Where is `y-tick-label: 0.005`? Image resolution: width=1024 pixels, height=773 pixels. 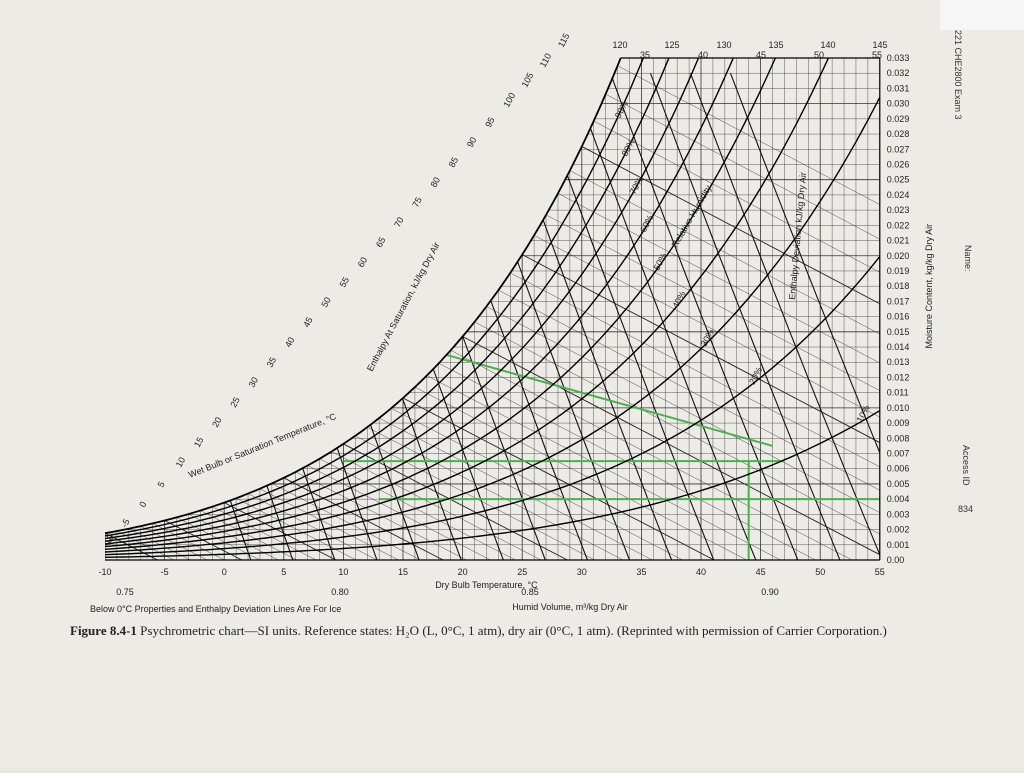 y-tick-label: 0.005 is located at coordinates (898, 484).